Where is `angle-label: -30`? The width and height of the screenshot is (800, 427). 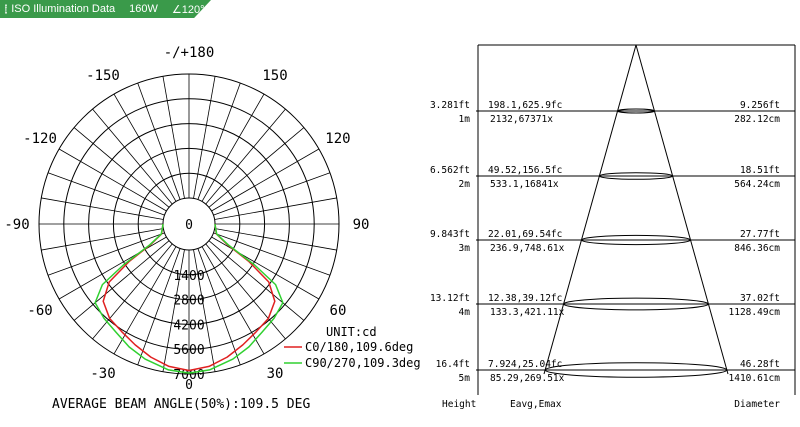
angle-label: -30 is located at coordinates (102, 374).